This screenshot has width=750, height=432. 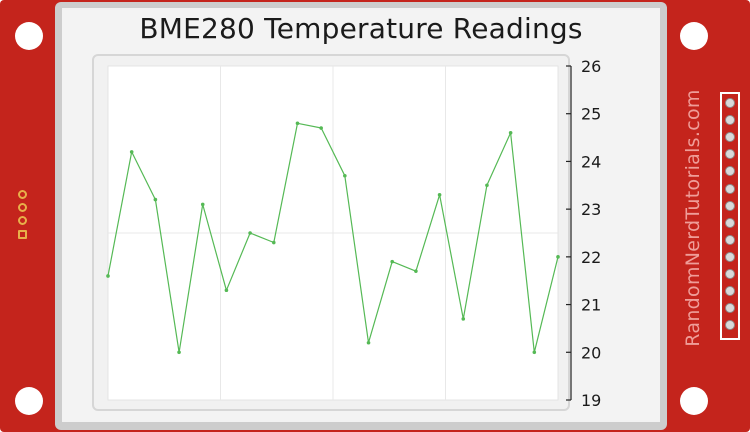 I want to click on y-tick-label: 21, so click(x=591, y=305).